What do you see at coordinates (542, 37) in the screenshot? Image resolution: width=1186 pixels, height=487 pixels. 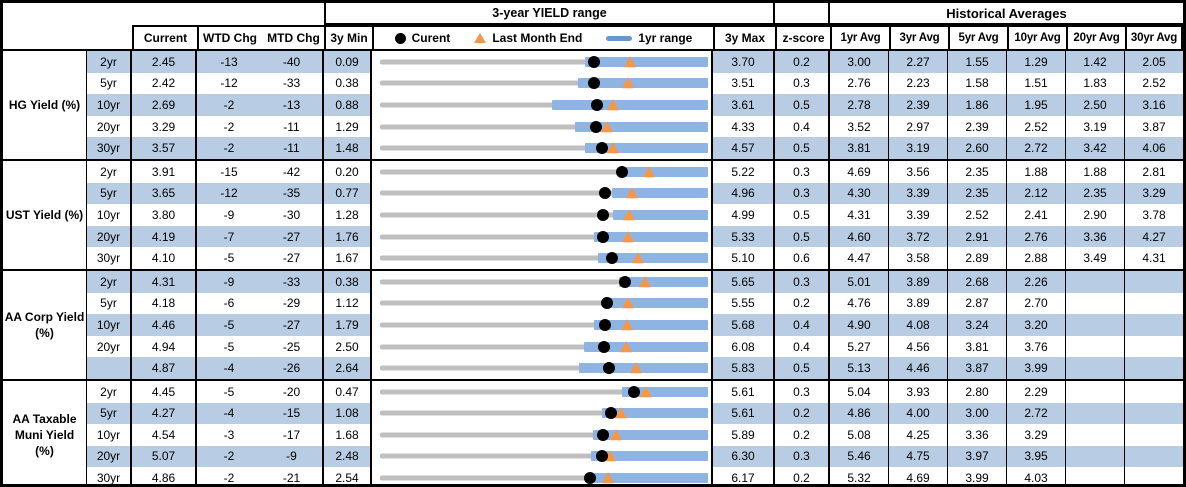 I see `chart-legend: Curent Last Month End 1yr range` at bounding box center [542, 37].